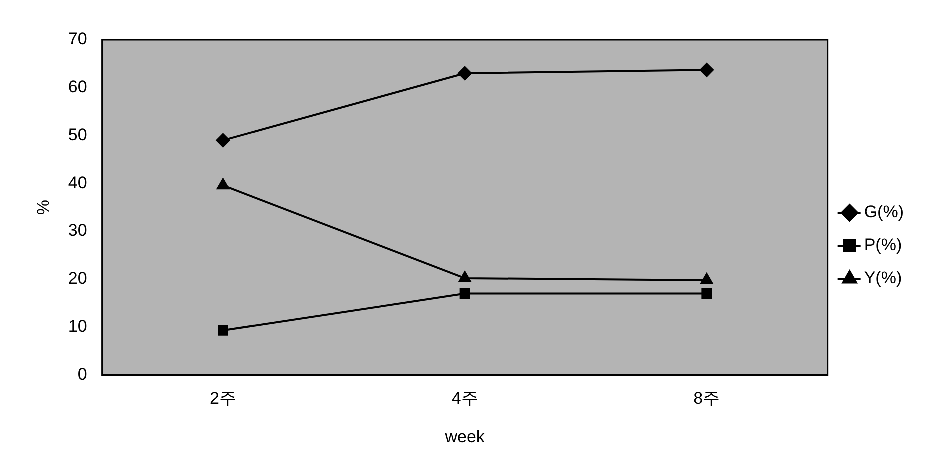  What do you see at coordinates (43, 208) in the screenshot?
I see `y-axis-title: %` at bounding box center [43, 208].